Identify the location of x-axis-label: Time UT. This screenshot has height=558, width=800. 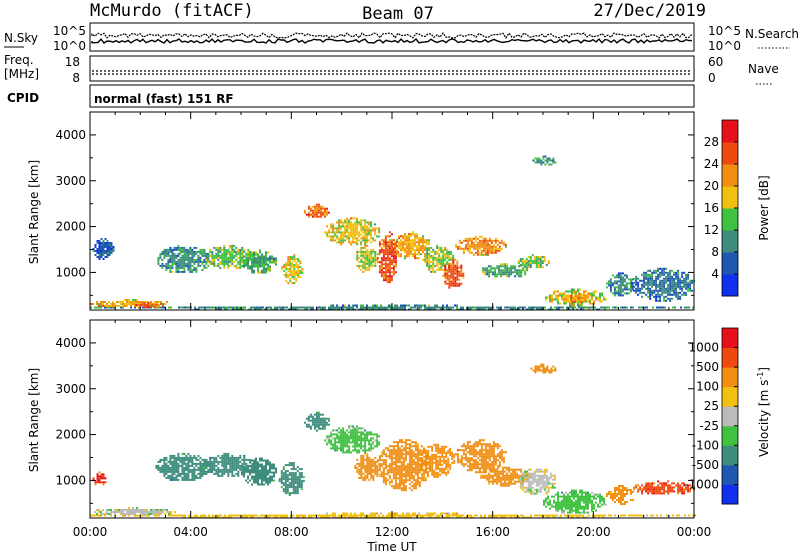
(391, 547).